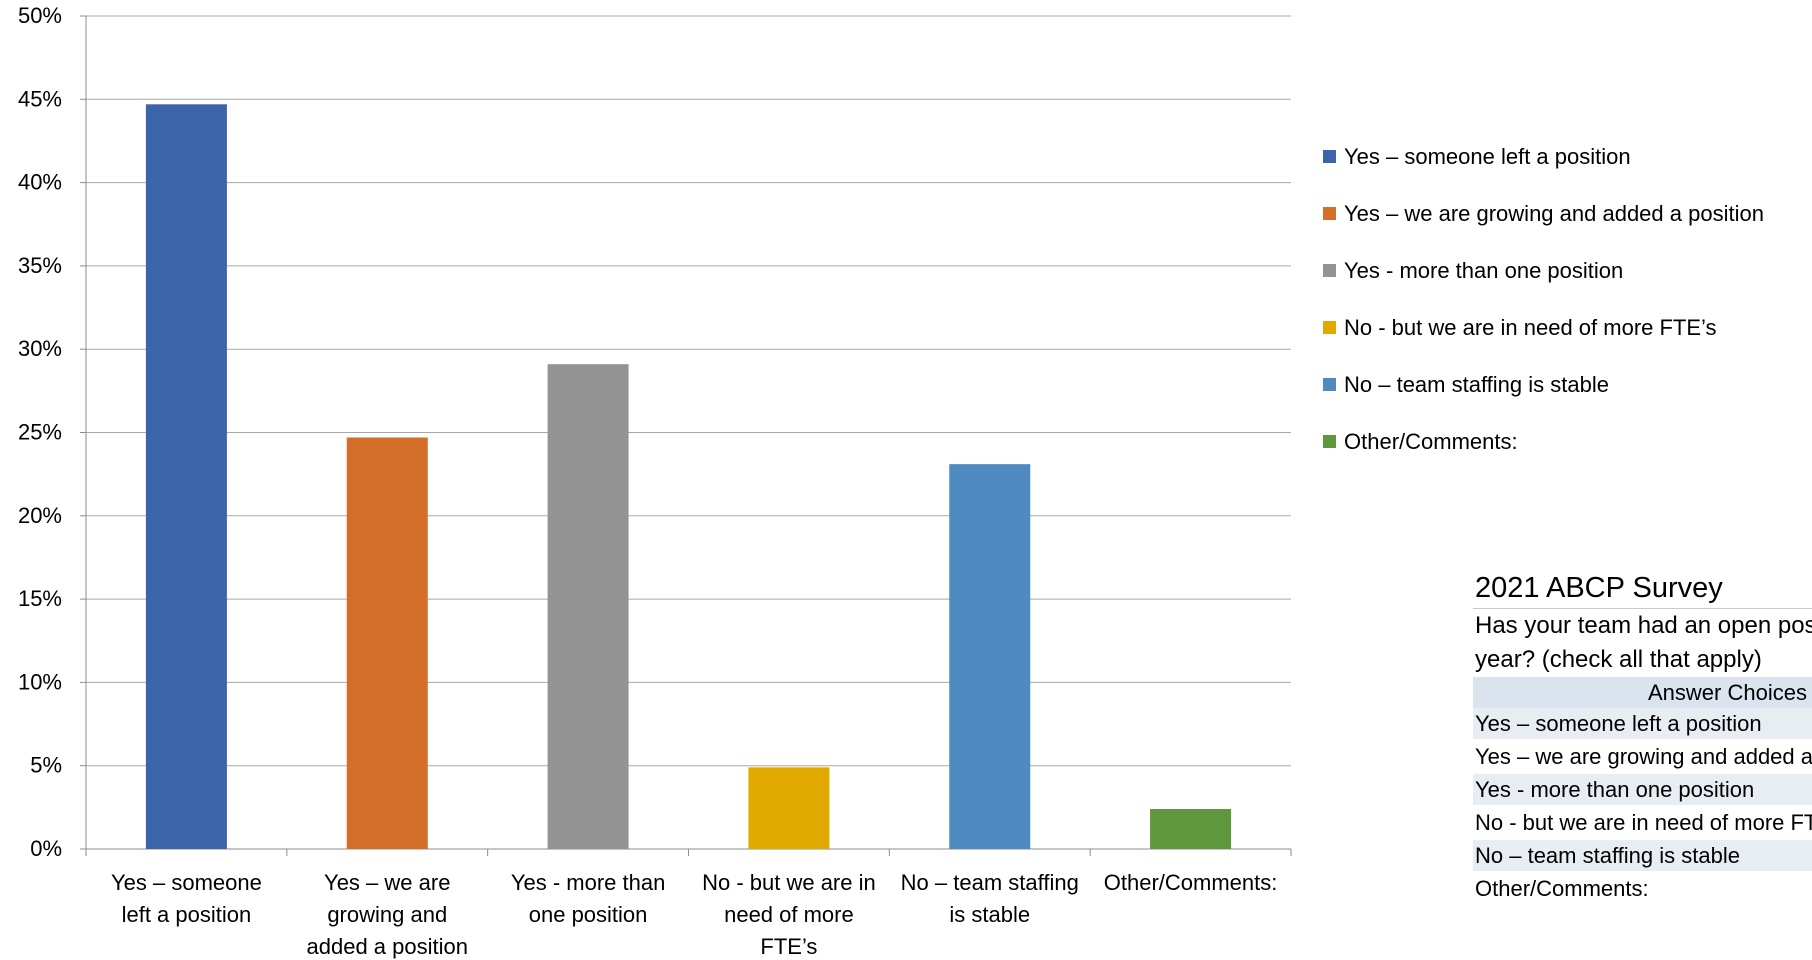 The width and height of the screenshot is (1812, 960). I want to click on table-row: No – team staffing is stable, so click(1642, 856).